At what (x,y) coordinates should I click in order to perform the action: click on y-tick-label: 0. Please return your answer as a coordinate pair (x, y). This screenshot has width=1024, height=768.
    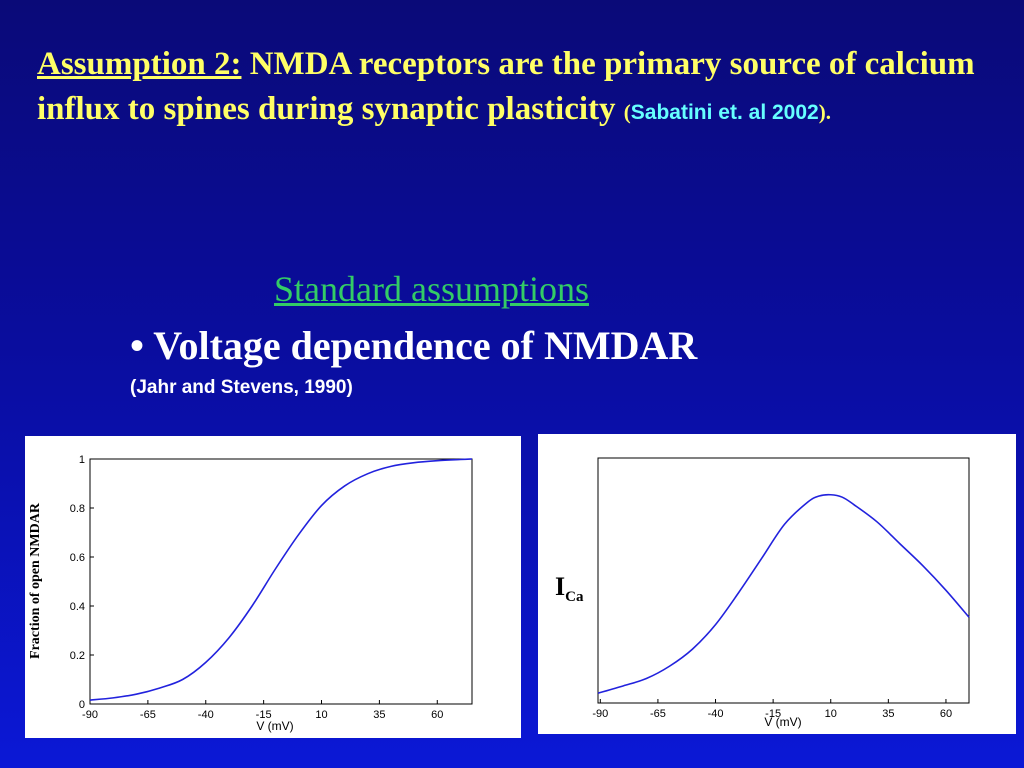
    Looking at the image, I should click on (82, 705).